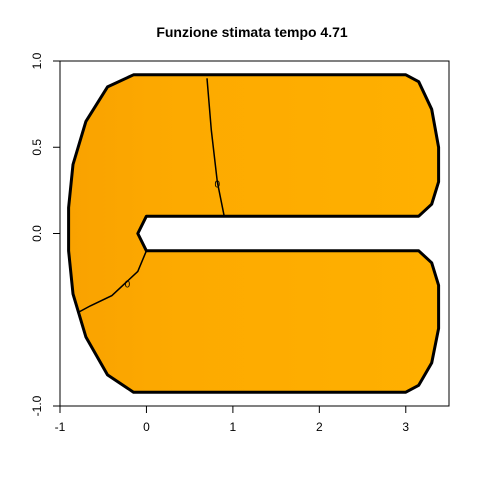 This screenshot has height=480, width=480. I want to click on x-axis: -1 0 1 2 3, so click(232, 419).